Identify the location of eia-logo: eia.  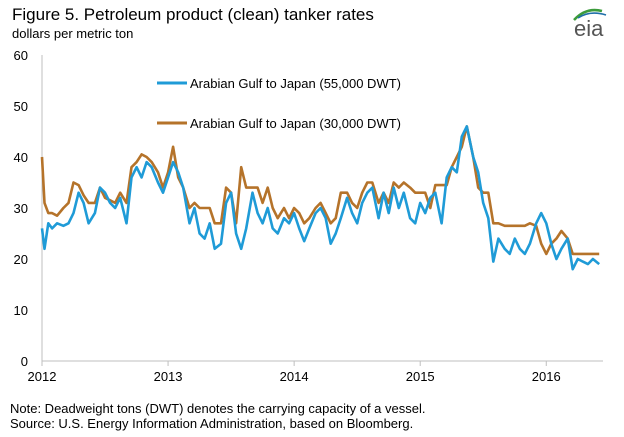
(590, 24).